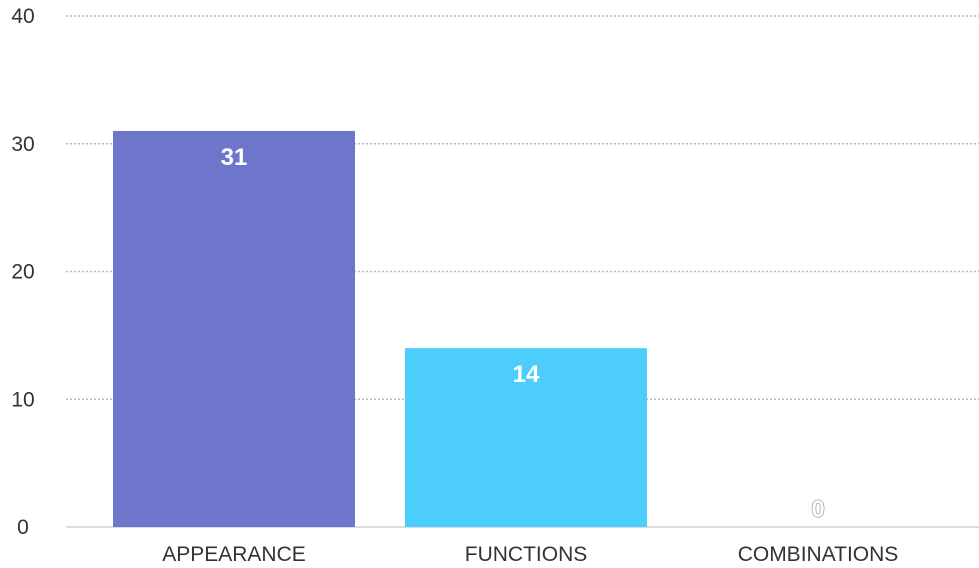 This screenshot has height=568, width=979. I want to click on y-tick-label: 10, so click(22, 399).